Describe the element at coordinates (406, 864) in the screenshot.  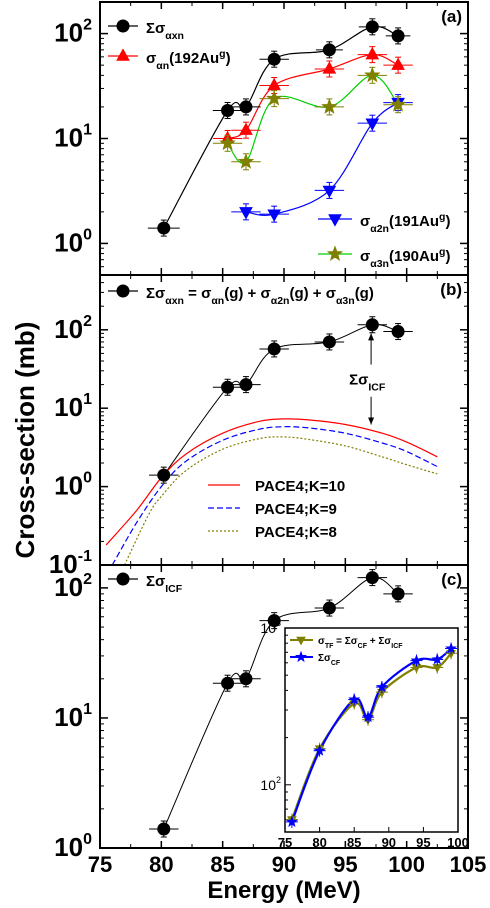
I see `x-tick-label: 100` at that location.